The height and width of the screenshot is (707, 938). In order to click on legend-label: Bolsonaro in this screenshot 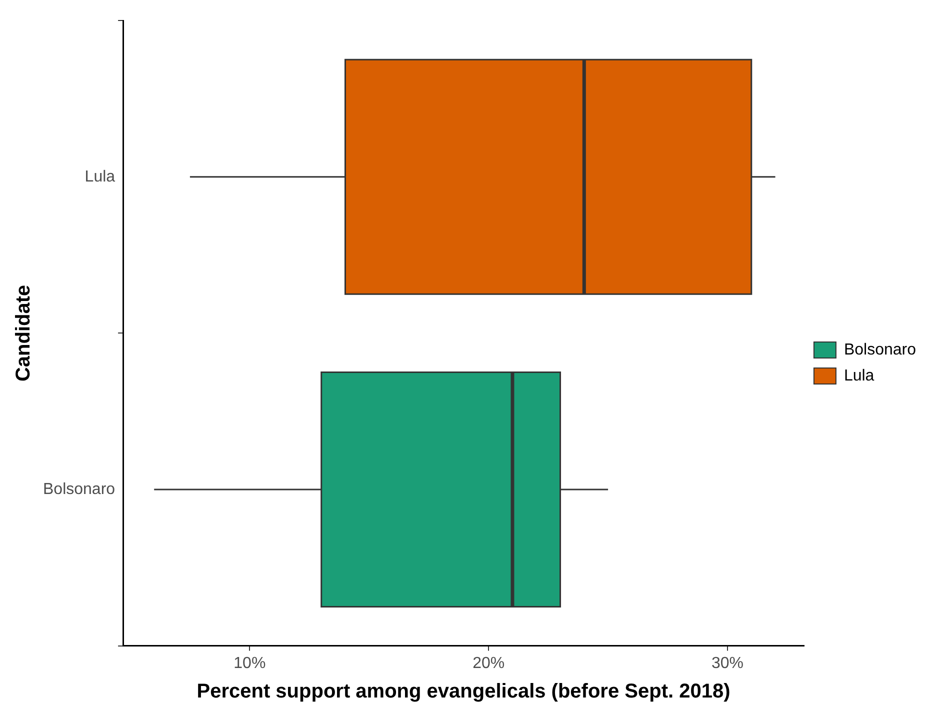, I will do `click(880, 349)`.